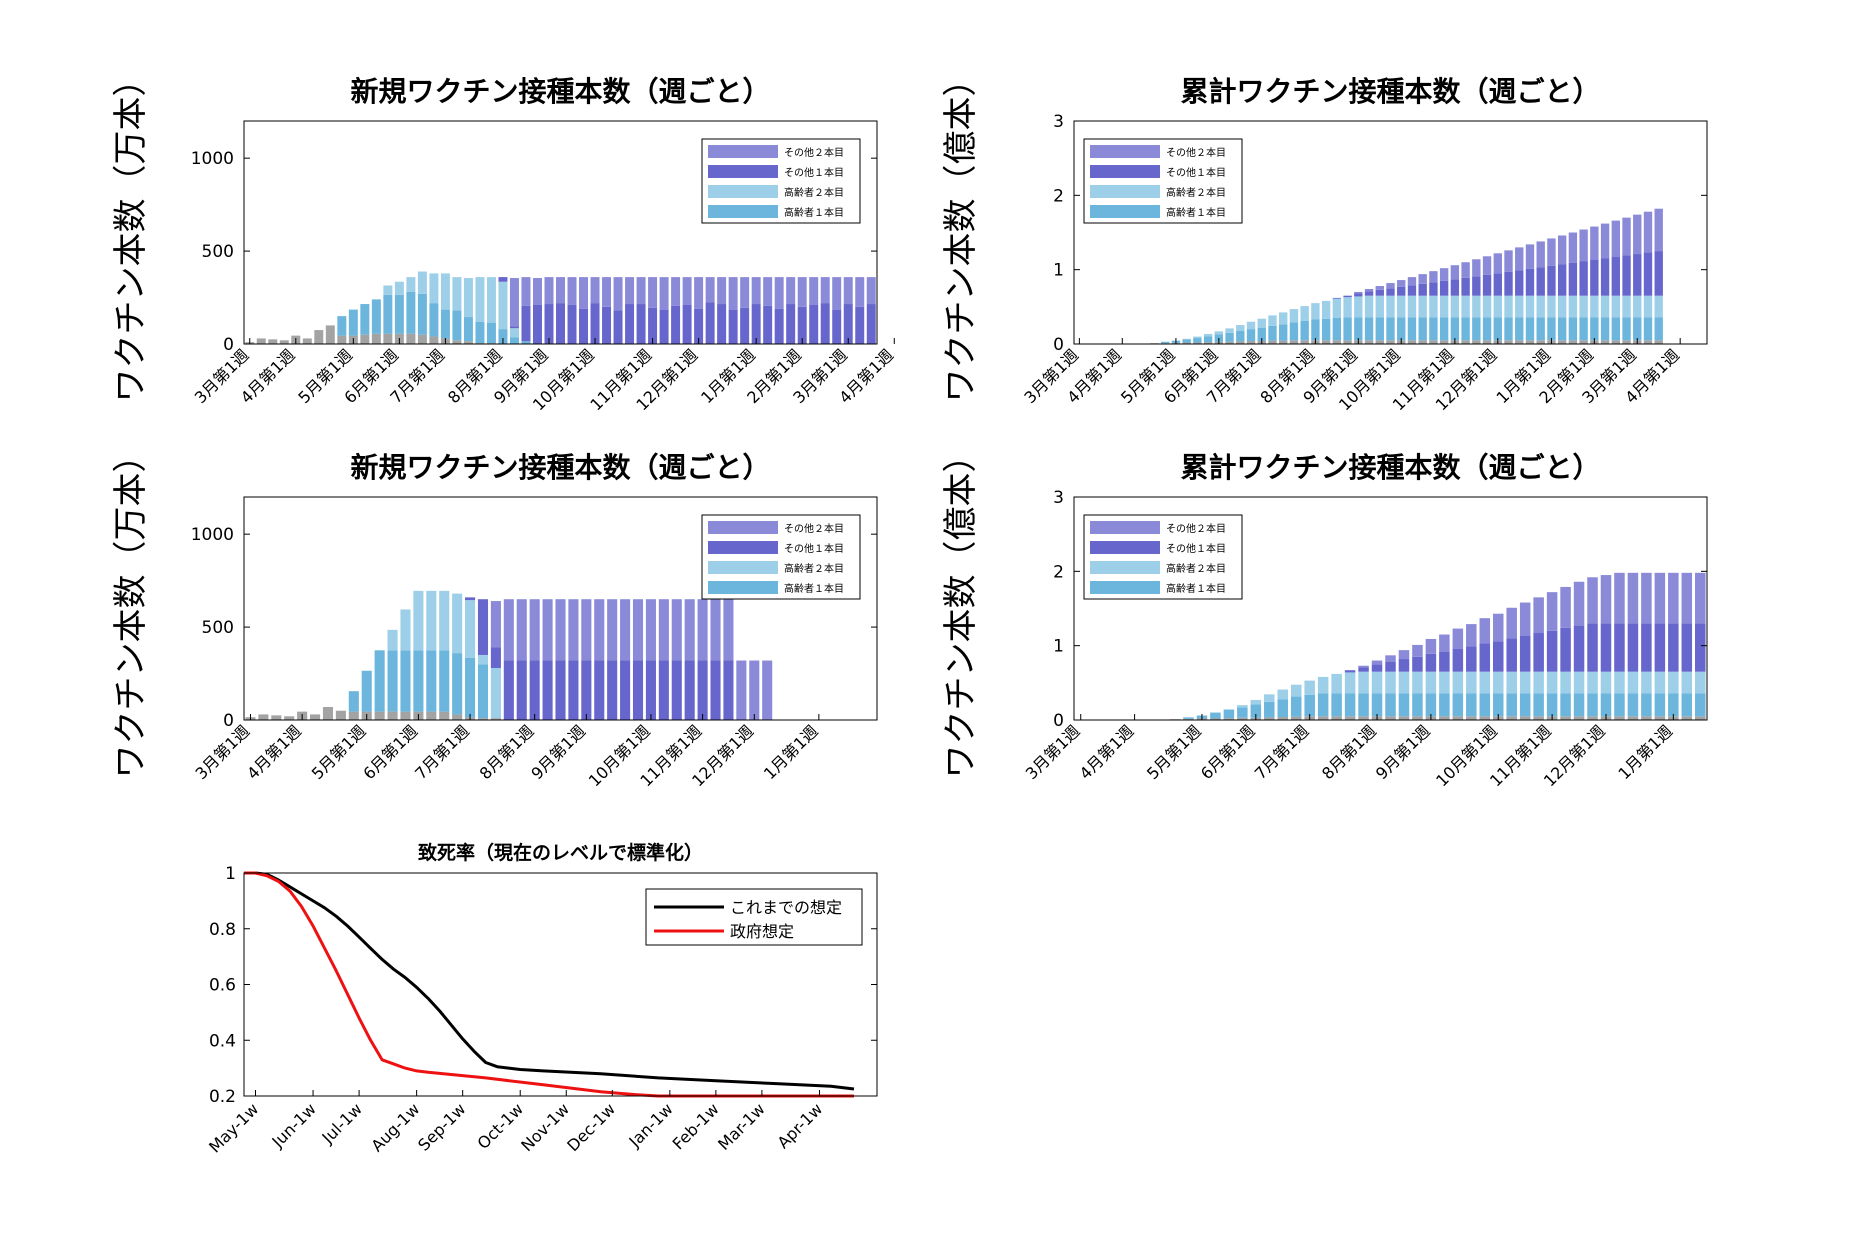  I want to click on legend-label: 政府想定, so click(762, 931).